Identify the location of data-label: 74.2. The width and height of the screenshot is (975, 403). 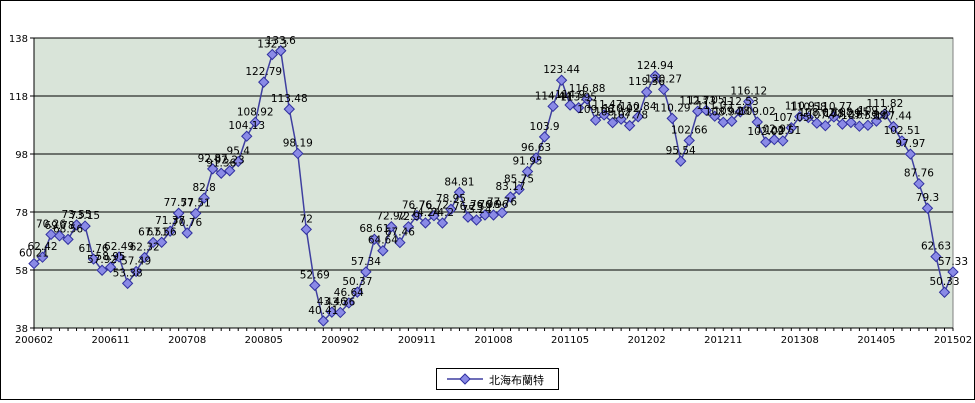
(442, 213).